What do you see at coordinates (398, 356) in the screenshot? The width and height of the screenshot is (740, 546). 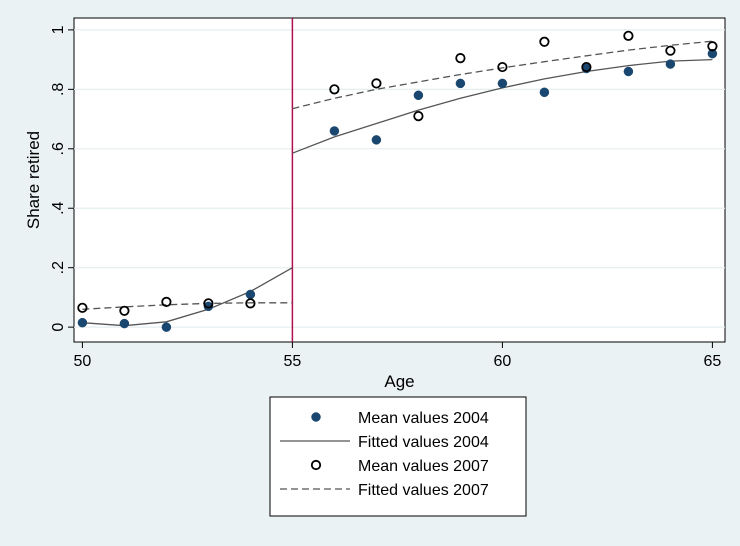 I see `x-axis: 50 55 60 65` at bounding box center [398, 356].